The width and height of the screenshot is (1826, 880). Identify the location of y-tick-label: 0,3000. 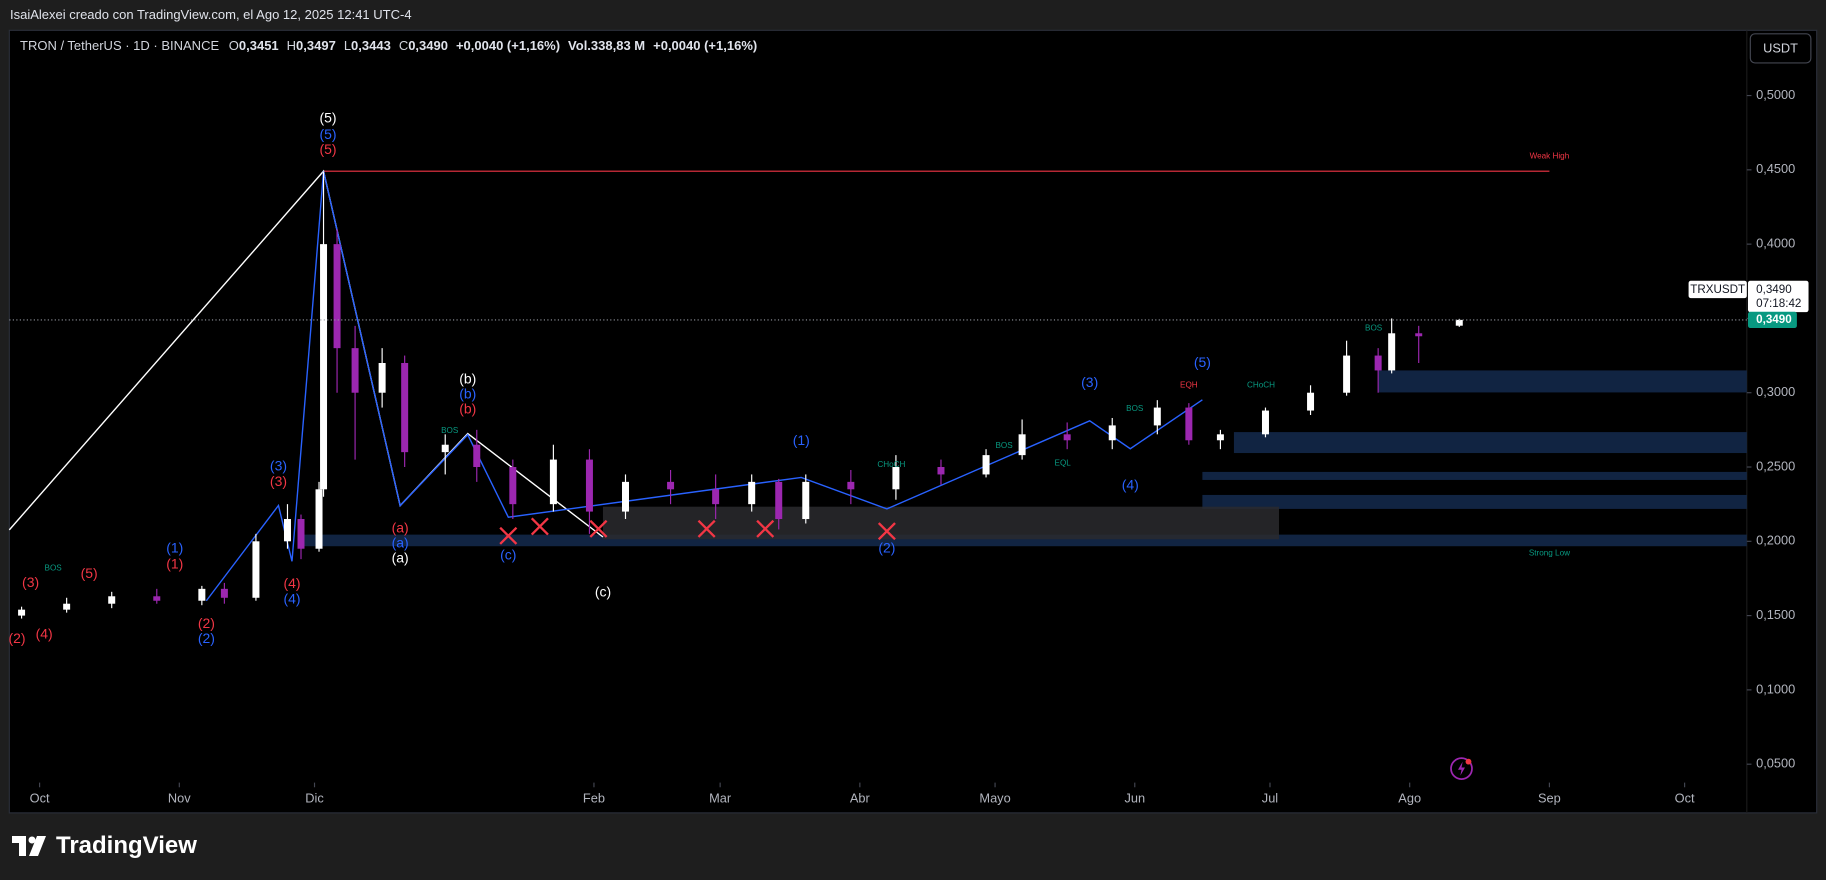
(1775, 391).